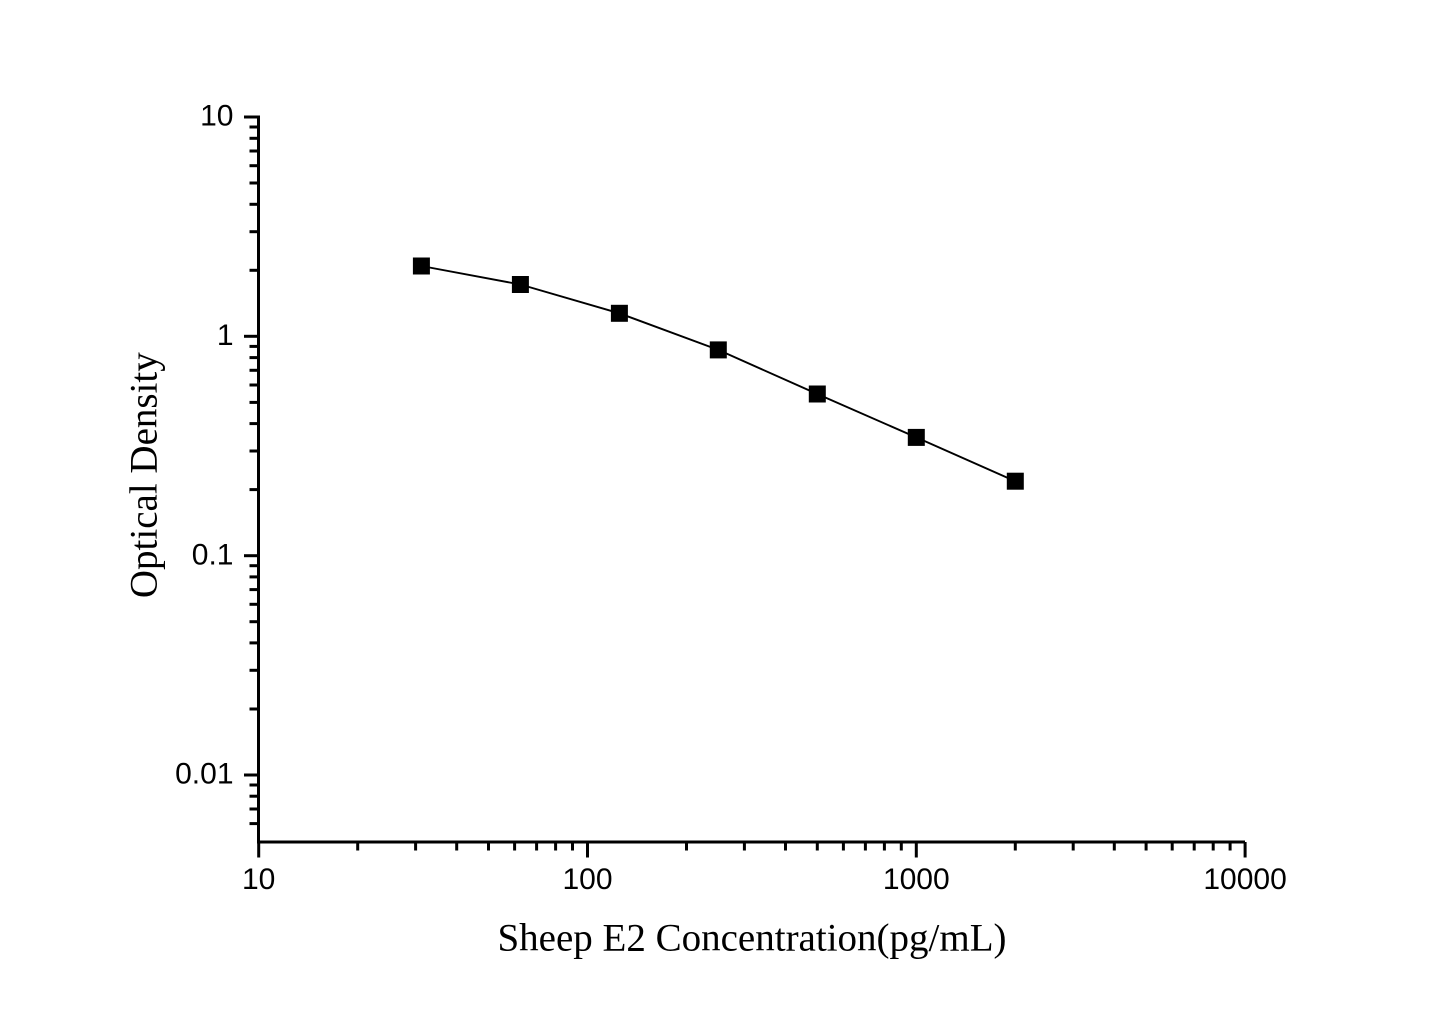  What do you see at coordinates (916, 879) in the screenshot?
I see `svg-text: 1000` at bounding box center [916, 879].